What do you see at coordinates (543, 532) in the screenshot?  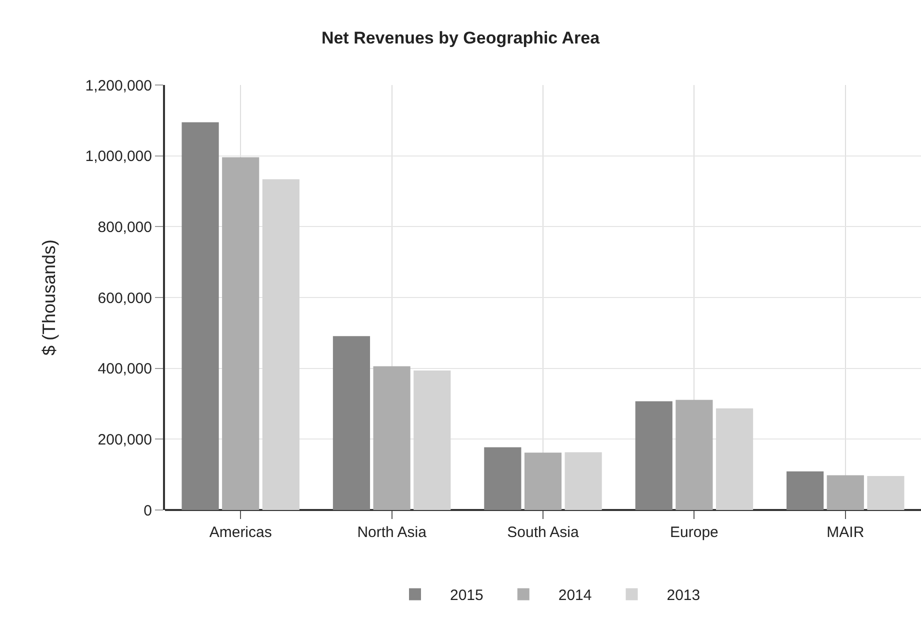 I see `x-tick-label: South Asia` at bounding box center [543, 532].